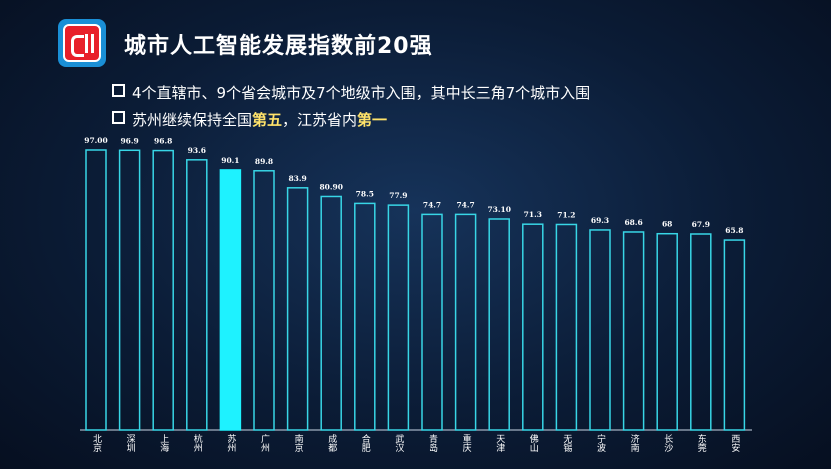 This screenshot has width=831, height=469. Describe the element at coordinates (264, 161) in the screenshot. I see `value-label: 89.8` at that location.